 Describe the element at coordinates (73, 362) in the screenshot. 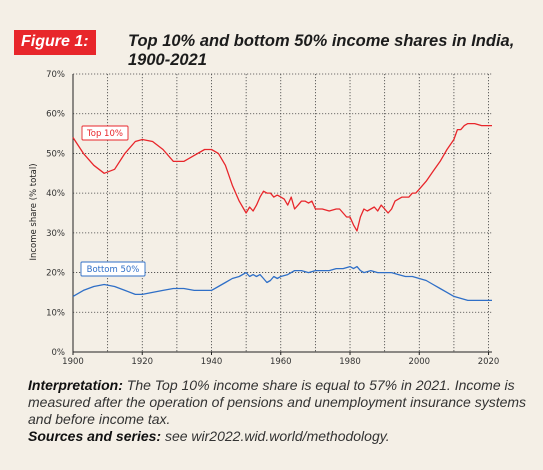

I see `x-tick-label: 1900` at that location.